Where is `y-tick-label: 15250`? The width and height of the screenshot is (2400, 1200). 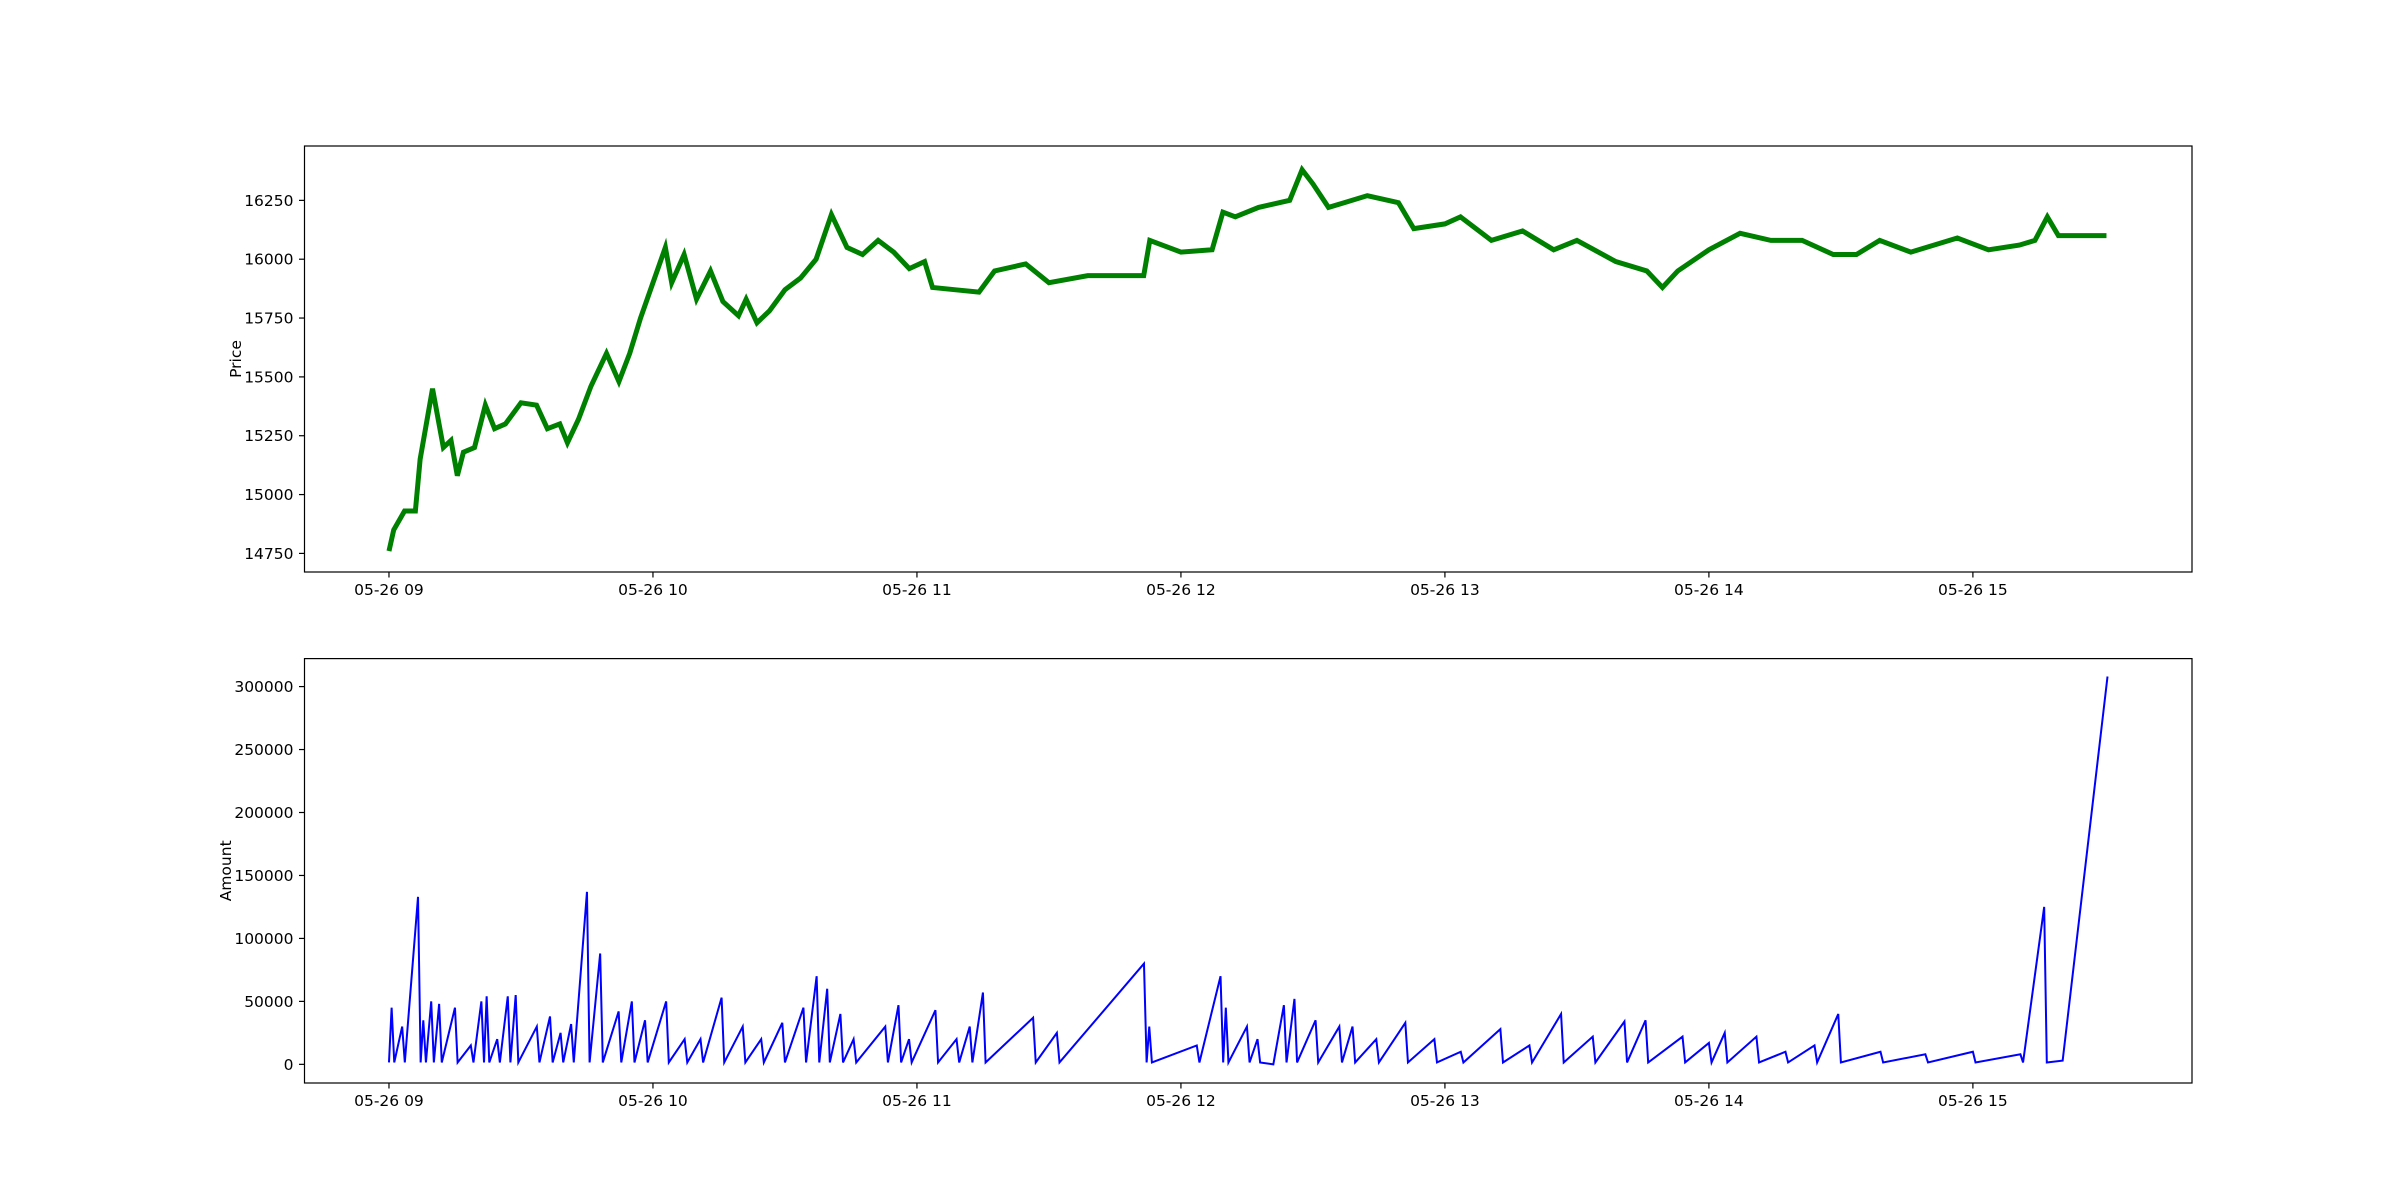 y-tick-label: 15250 is located at coordinates (268, 436).